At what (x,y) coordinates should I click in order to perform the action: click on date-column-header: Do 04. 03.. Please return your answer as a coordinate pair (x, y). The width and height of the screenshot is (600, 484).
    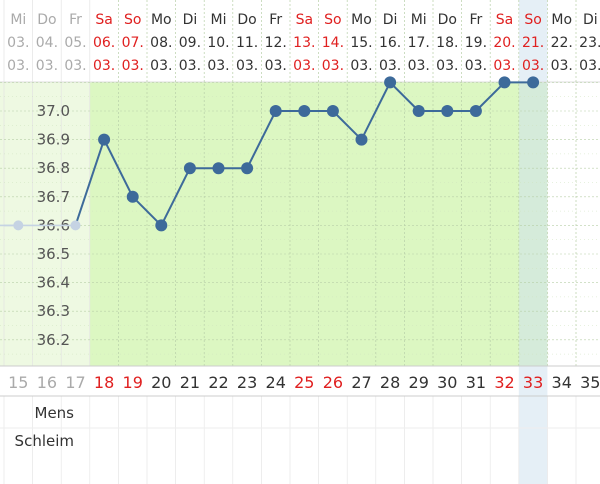
    Looking at the image, I should click on (47, 43).